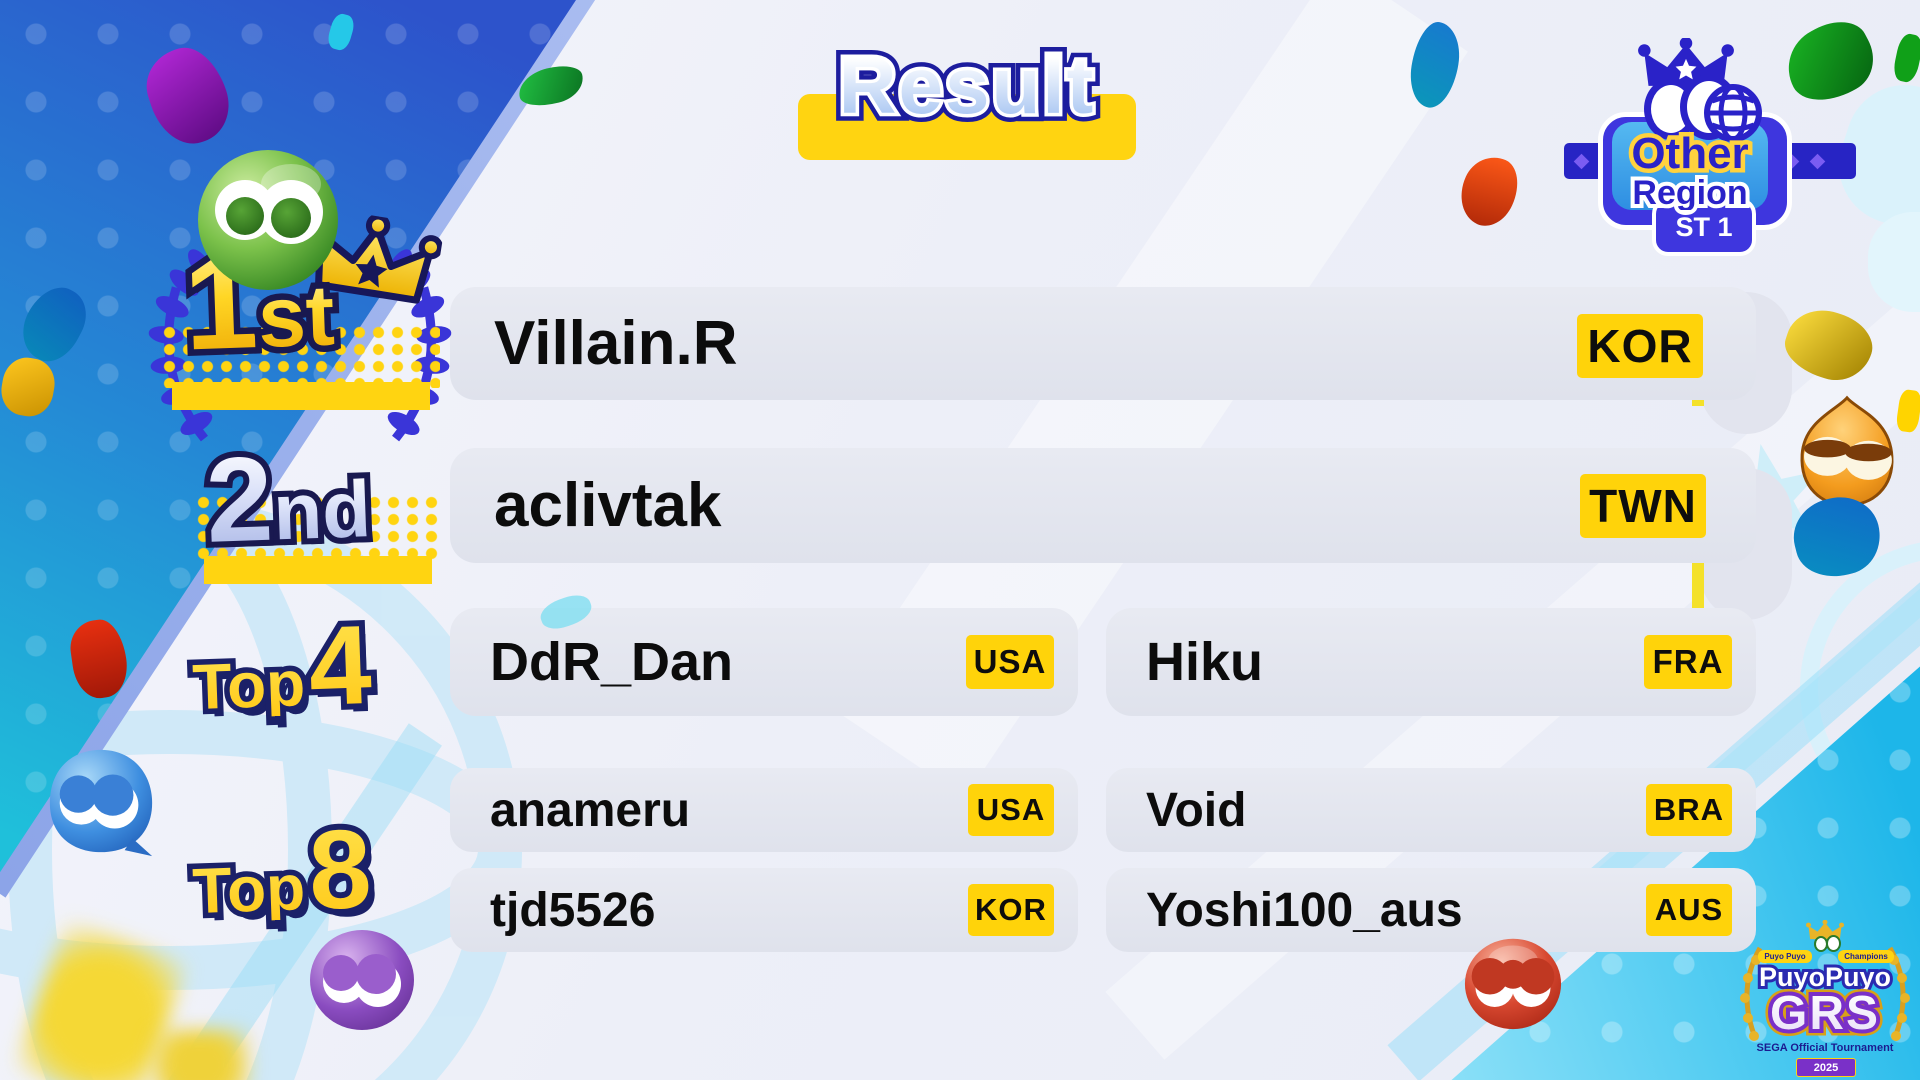 The height and width of the screenshot is (1080, 1920). I want to click on ribbon-text: Puyo Puyo, so click(1785, 956).